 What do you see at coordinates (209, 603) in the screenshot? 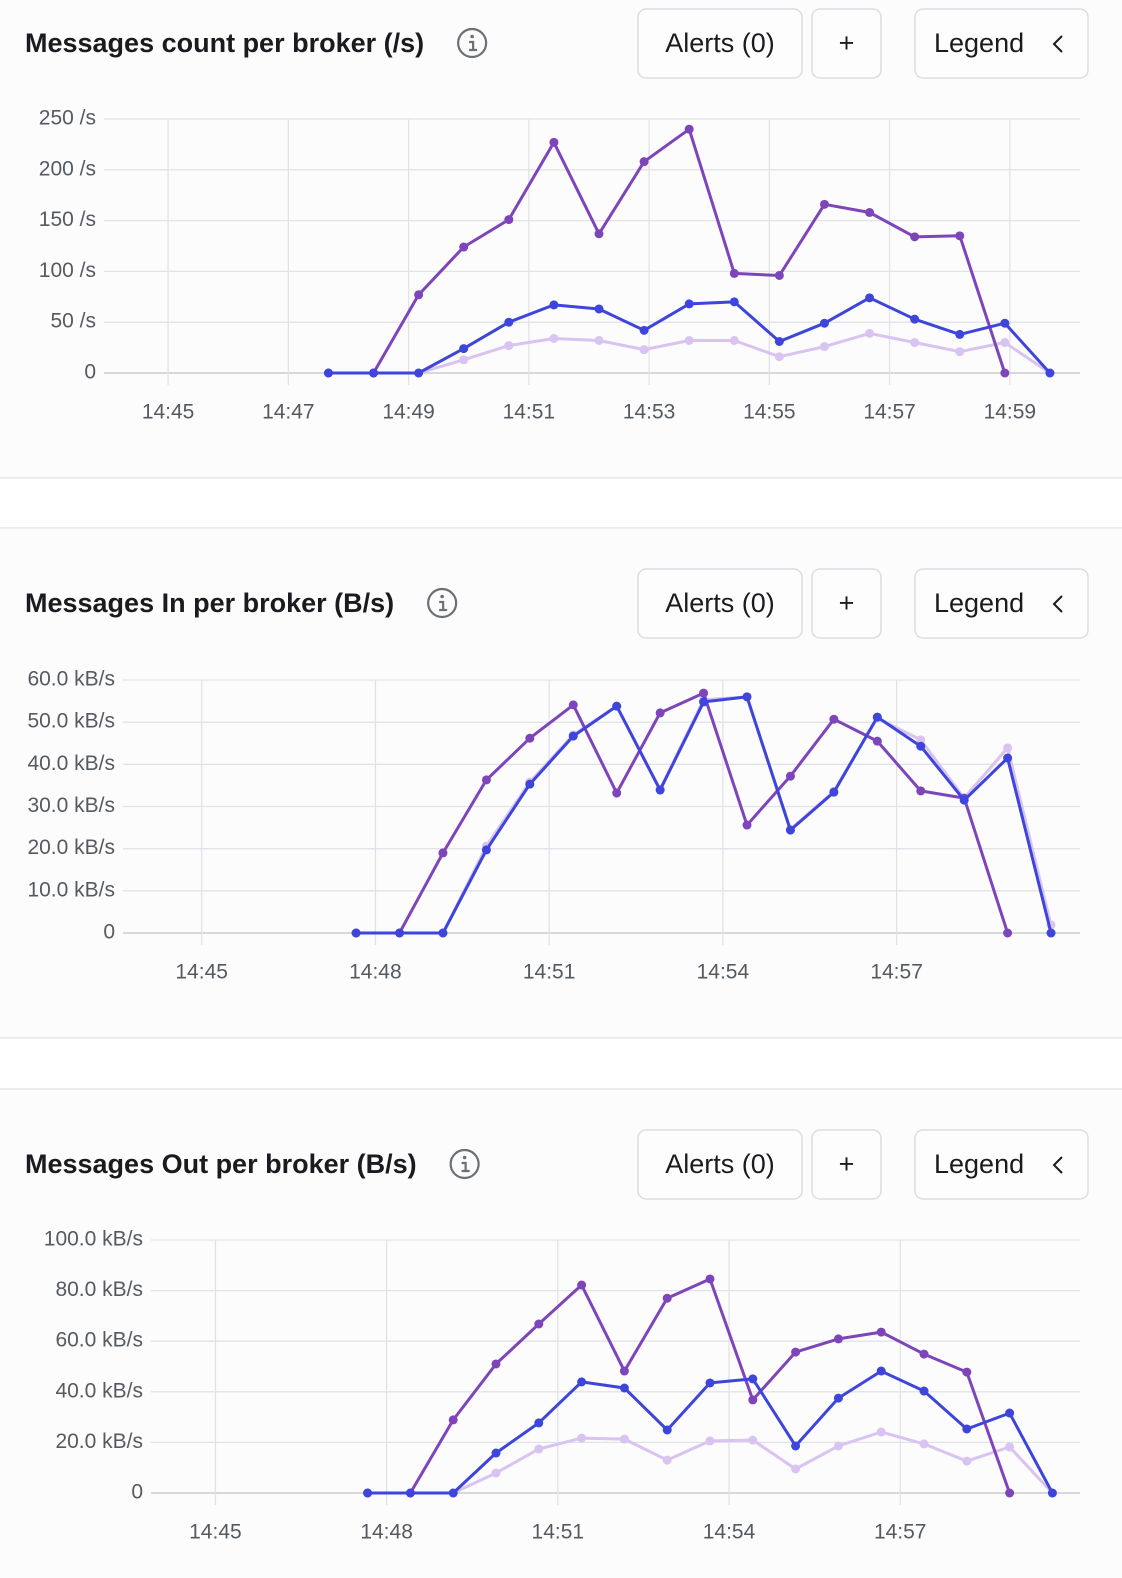
I see `chart-title: Messages In per broker (B/s)` at bounding box center [209, 603].